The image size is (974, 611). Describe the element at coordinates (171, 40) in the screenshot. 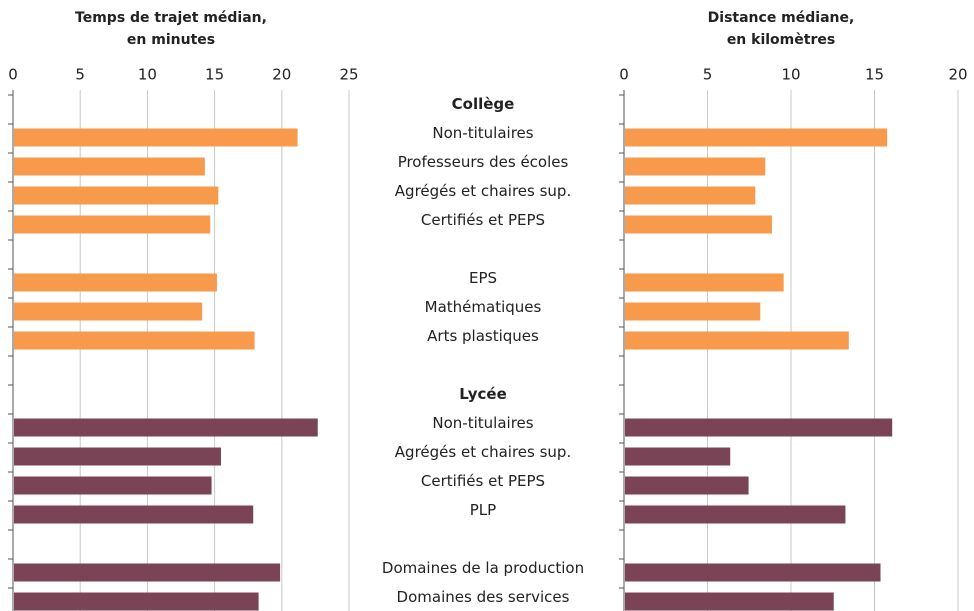

I see `panel-title: en minutes` at that location.